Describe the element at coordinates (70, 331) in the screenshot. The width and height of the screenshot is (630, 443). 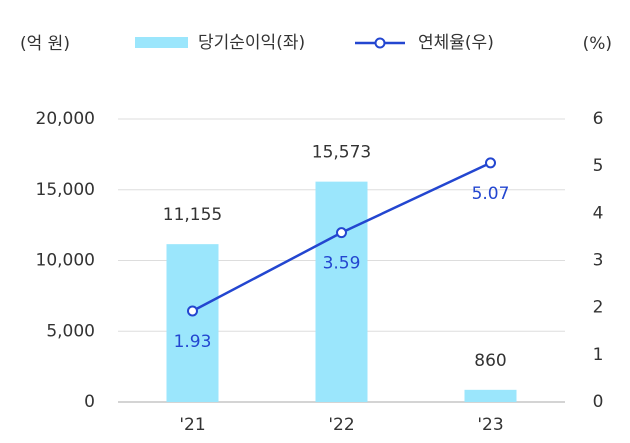
I see `y-tick-label: 5,000` at that location.